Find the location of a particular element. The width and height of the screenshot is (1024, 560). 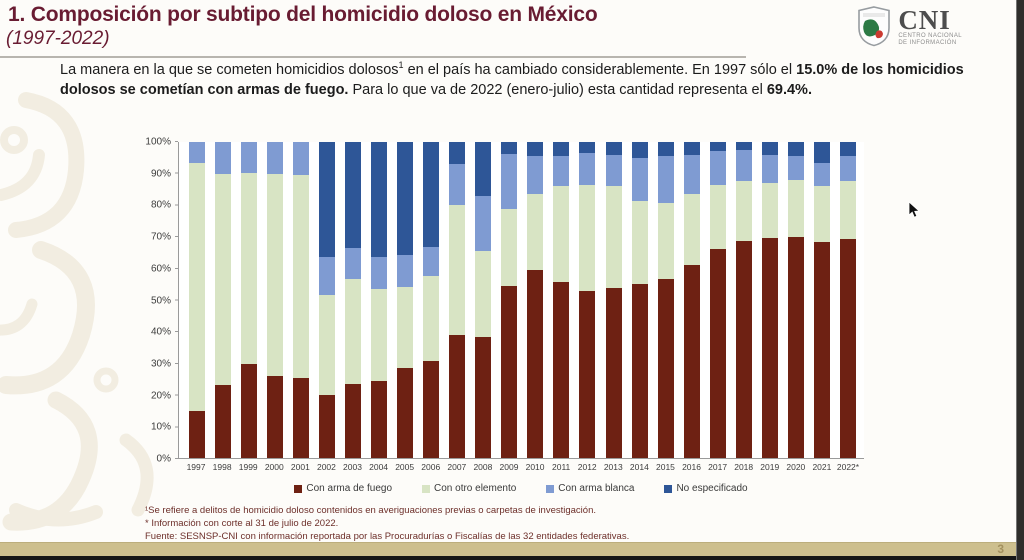

stacked-bar-2004 is located at coordinates (379, 300).